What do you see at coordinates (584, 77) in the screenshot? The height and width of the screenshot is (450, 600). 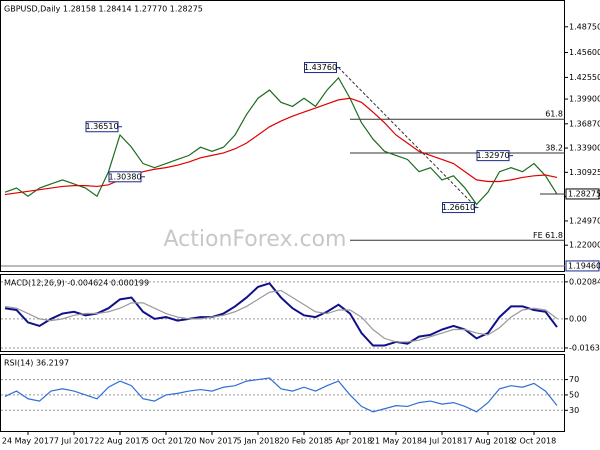 I see `y-tick-label: 1.42550` at bounding box center [584, 77].